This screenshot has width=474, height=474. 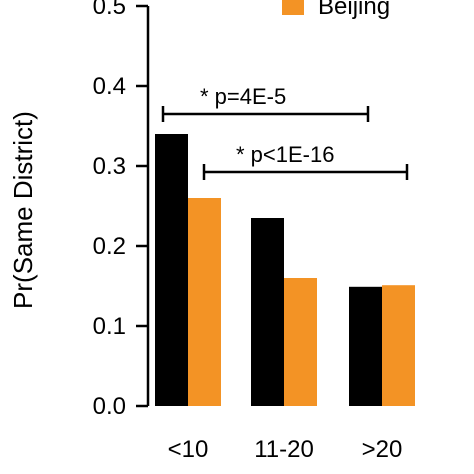 I want to click on x-tick-label: <10, so click(x=188, y=449).